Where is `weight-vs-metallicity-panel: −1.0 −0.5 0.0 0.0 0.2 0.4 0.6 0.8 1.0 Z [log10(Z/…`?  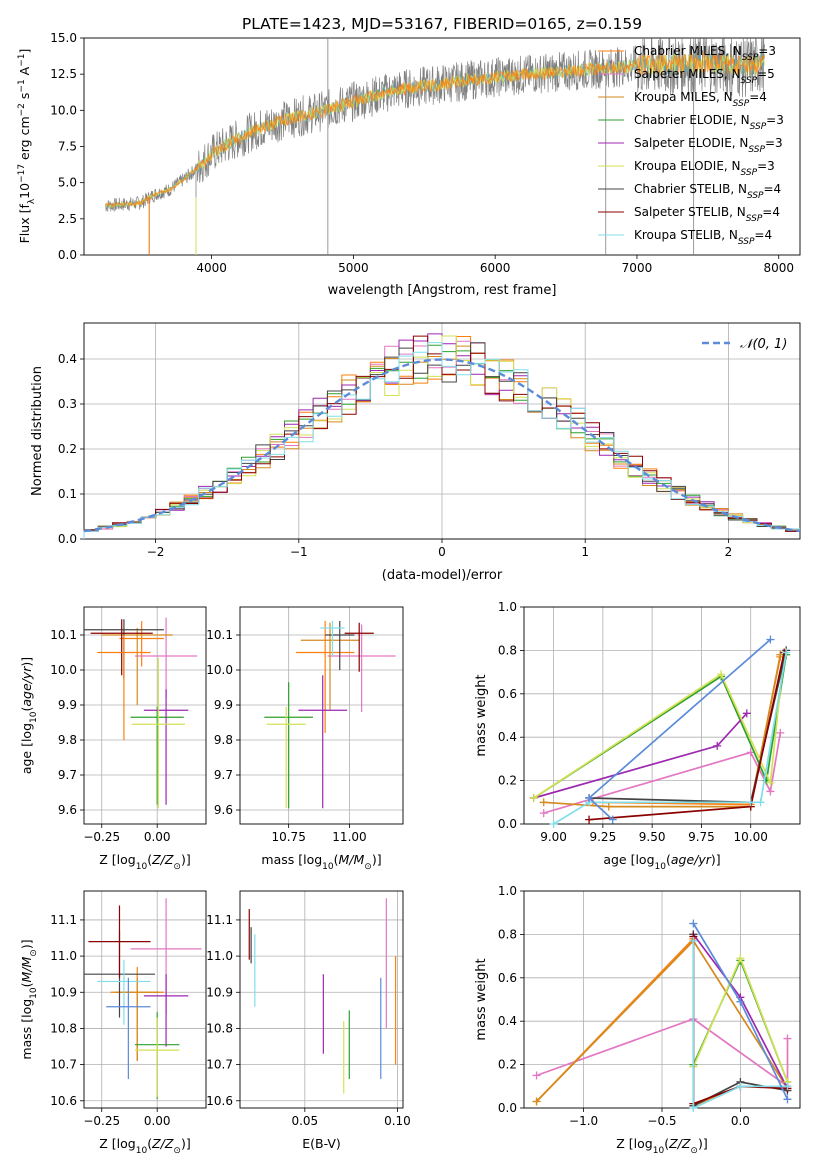 weight-vs-metallicity-panel: −1.0 −0.5 0.0 0.0 0.2 0.4 0.6 0.8 1.0 Z [log10(Z/… is located at coordinates (637, 1020).